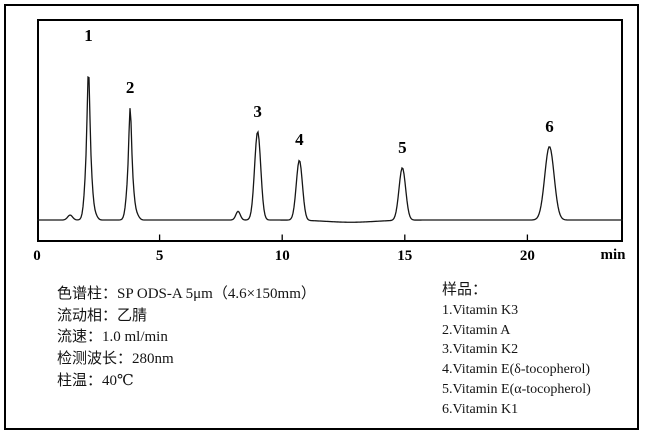  Describe the element at coordinates (282, 256) in the screenshot. I see `x-tick-label: 10` at that location.